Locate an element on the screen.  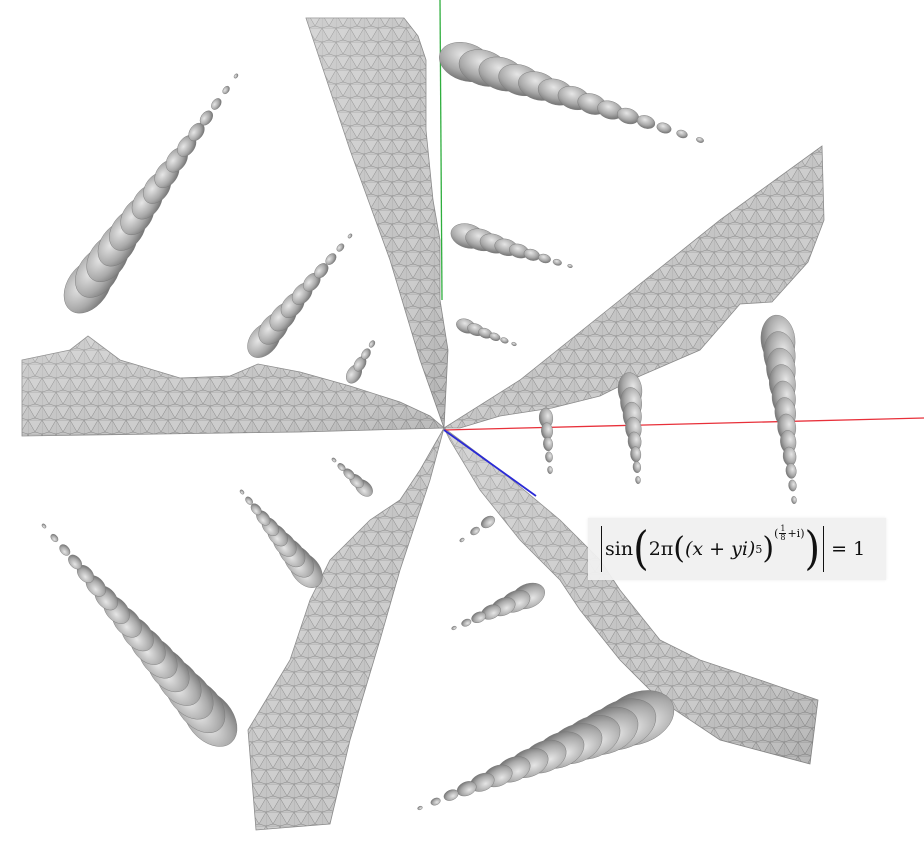
surface-arm-left is located at coordinates (233, 386).